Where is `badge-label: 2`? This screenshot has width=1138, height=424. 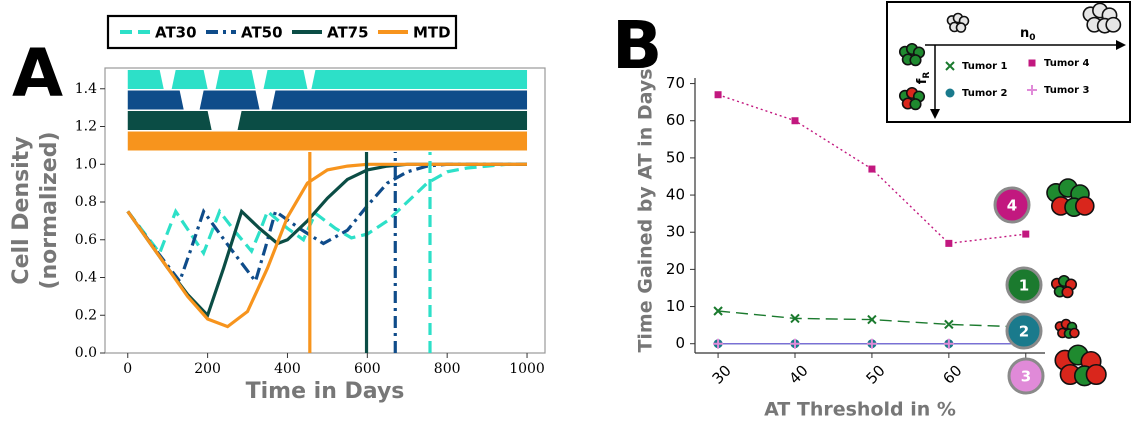 badge-label: 2 is located at coordinates (1024, 332).